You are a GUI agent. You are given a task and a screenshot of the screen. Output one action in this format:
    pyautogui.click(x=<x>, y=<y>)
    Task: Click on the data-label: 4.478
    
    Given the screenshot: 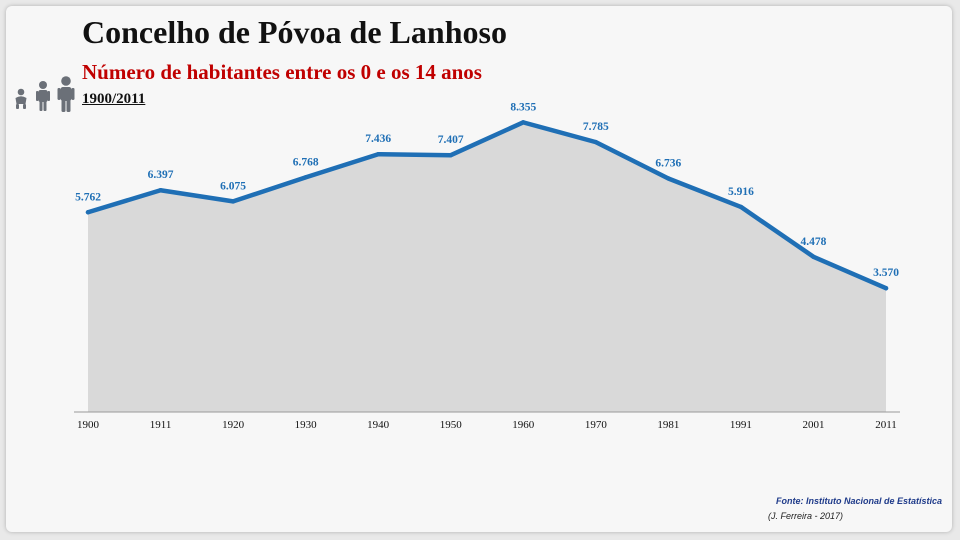 What is the action you would take?
    pyautogui.click(x=814, y=242)
    